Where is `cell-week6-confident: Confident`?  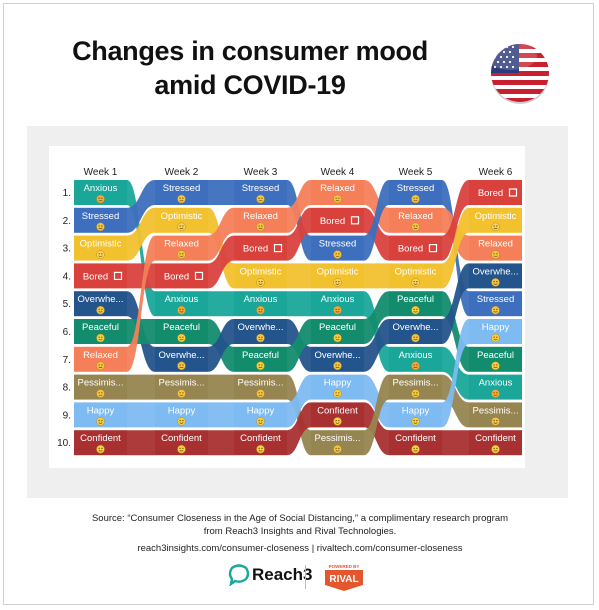 cell-week6-confident: Confident is located at coordinates (495, 443).